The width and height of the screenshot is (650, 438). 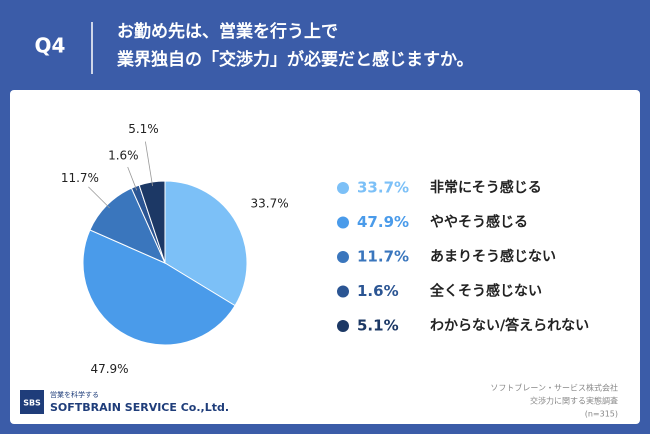 What do you see at coordinates (123, 155) in the screenshot?
I see `data-label: 1.6%` at bounding box center [123, 155].